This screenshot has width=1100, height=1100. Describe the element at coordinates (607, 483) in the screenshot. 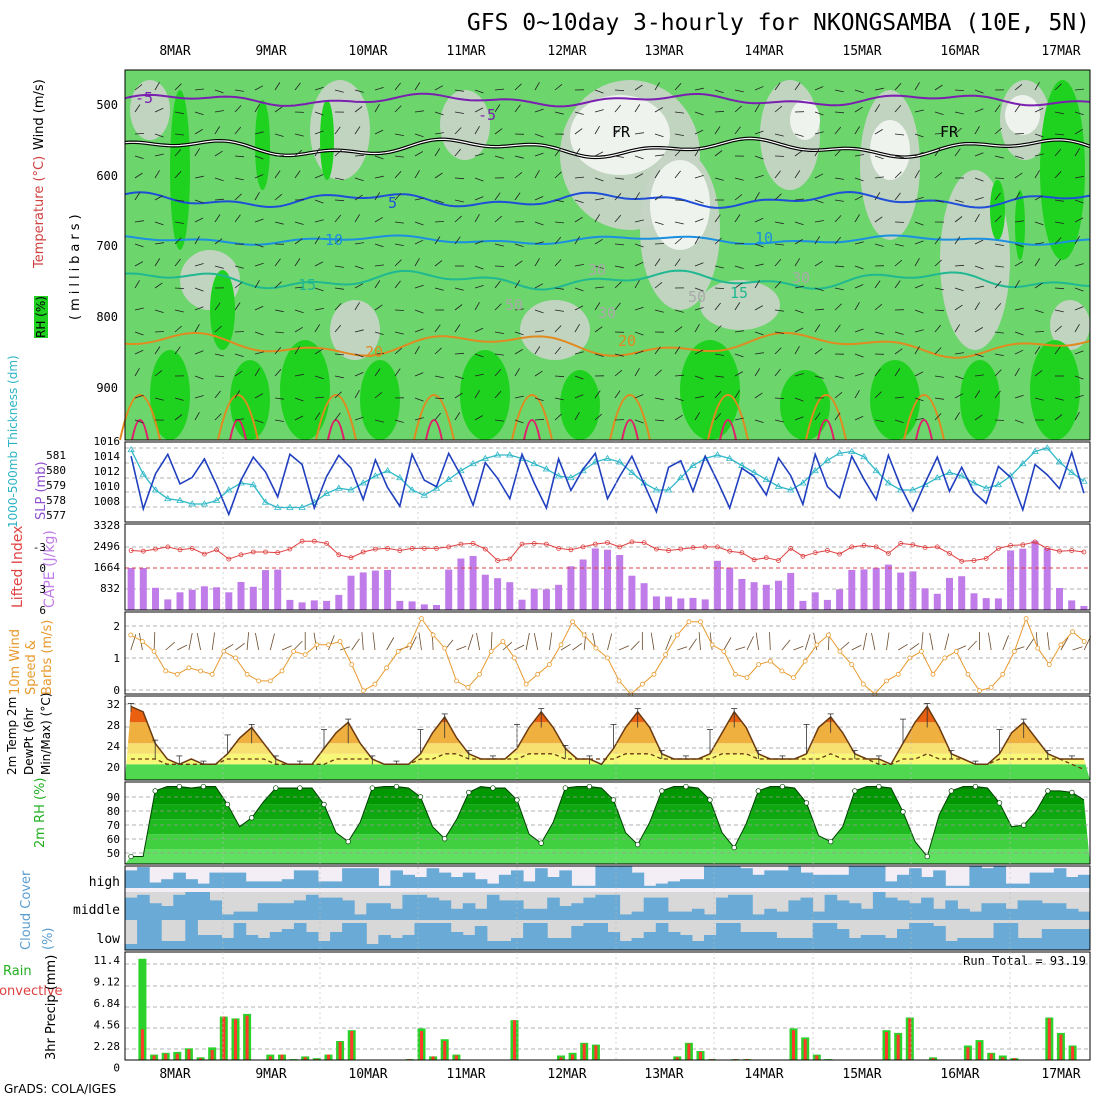

I see `slp-line` at that location.